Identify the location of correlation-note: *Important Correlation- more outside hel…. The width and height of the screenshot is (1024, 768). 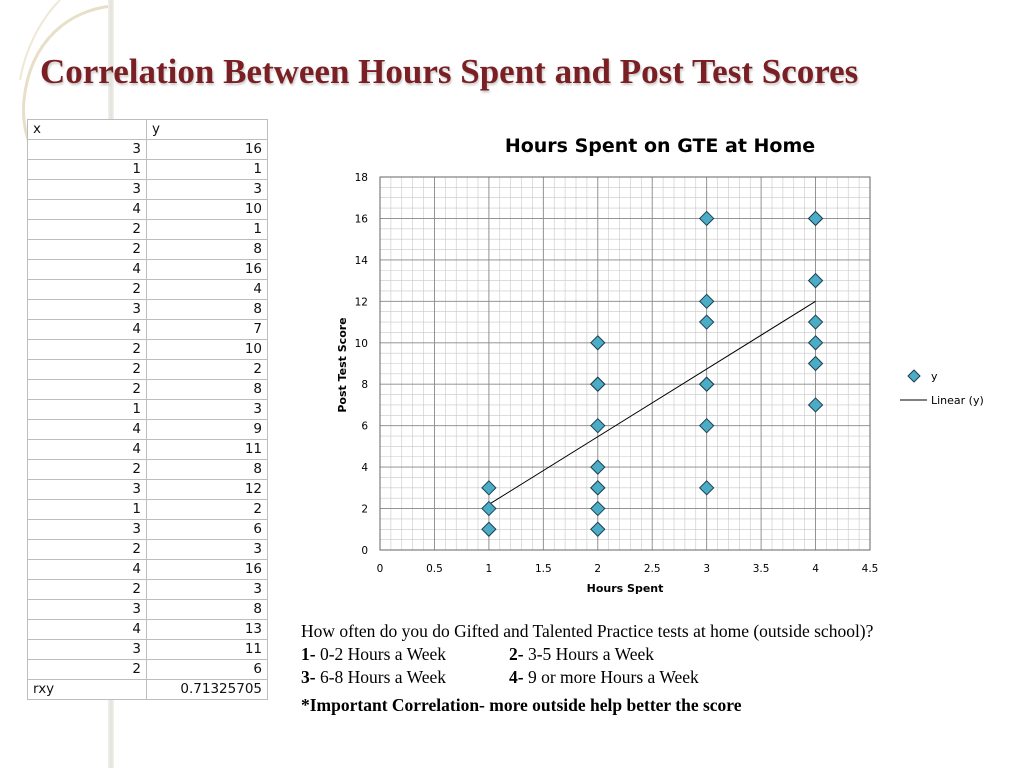
(521, 705).